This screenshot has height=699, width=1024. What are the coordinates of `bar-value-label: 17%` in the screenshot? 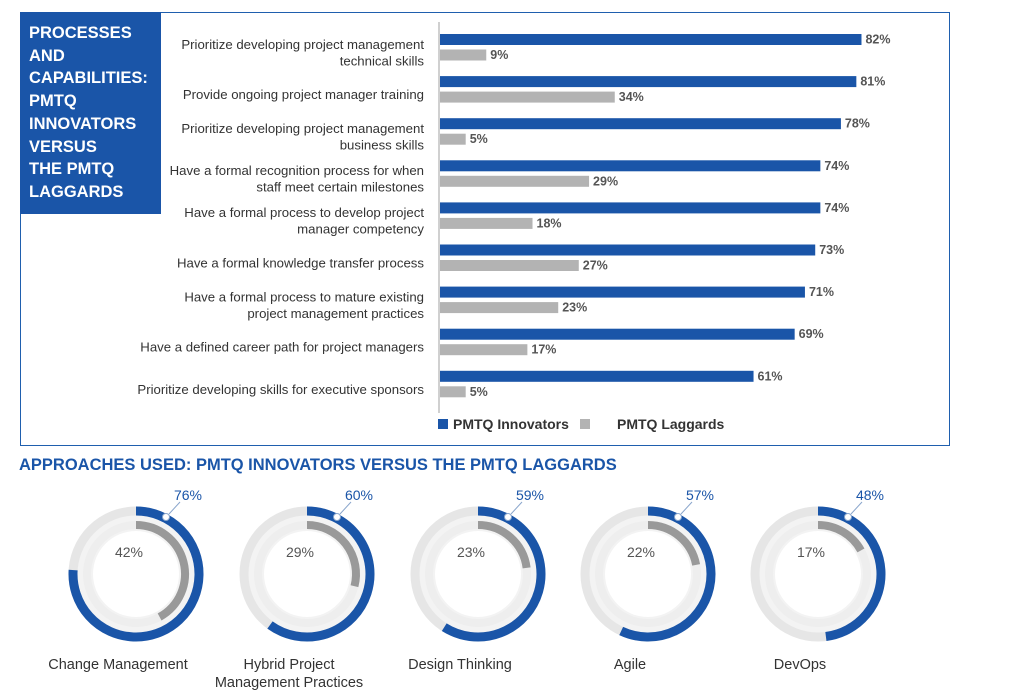 It's located at (543, 350).